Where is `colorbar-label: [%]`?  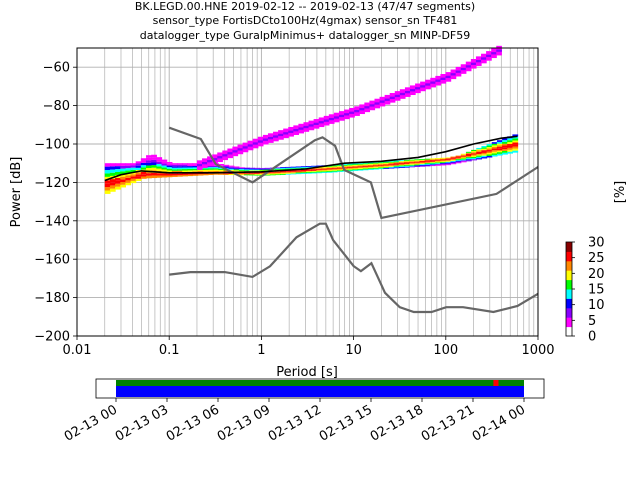
colorbar-label: [%] is located at coordinates (620, 192).